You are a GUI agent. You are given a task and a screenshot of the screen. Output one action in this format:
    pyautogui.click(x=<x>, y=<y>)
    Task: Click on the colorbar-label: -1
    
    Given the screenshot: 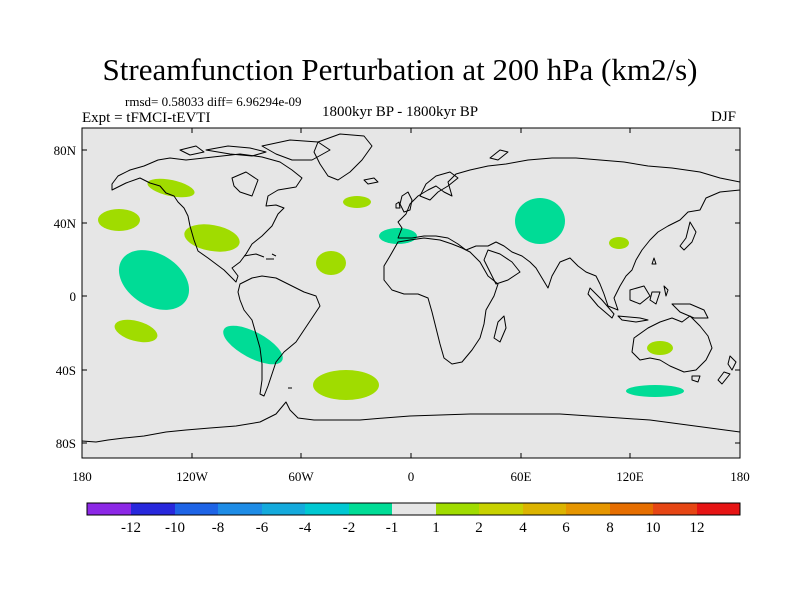 What is the action you would take?
    pyautogui.click(x=392, y=528)
    